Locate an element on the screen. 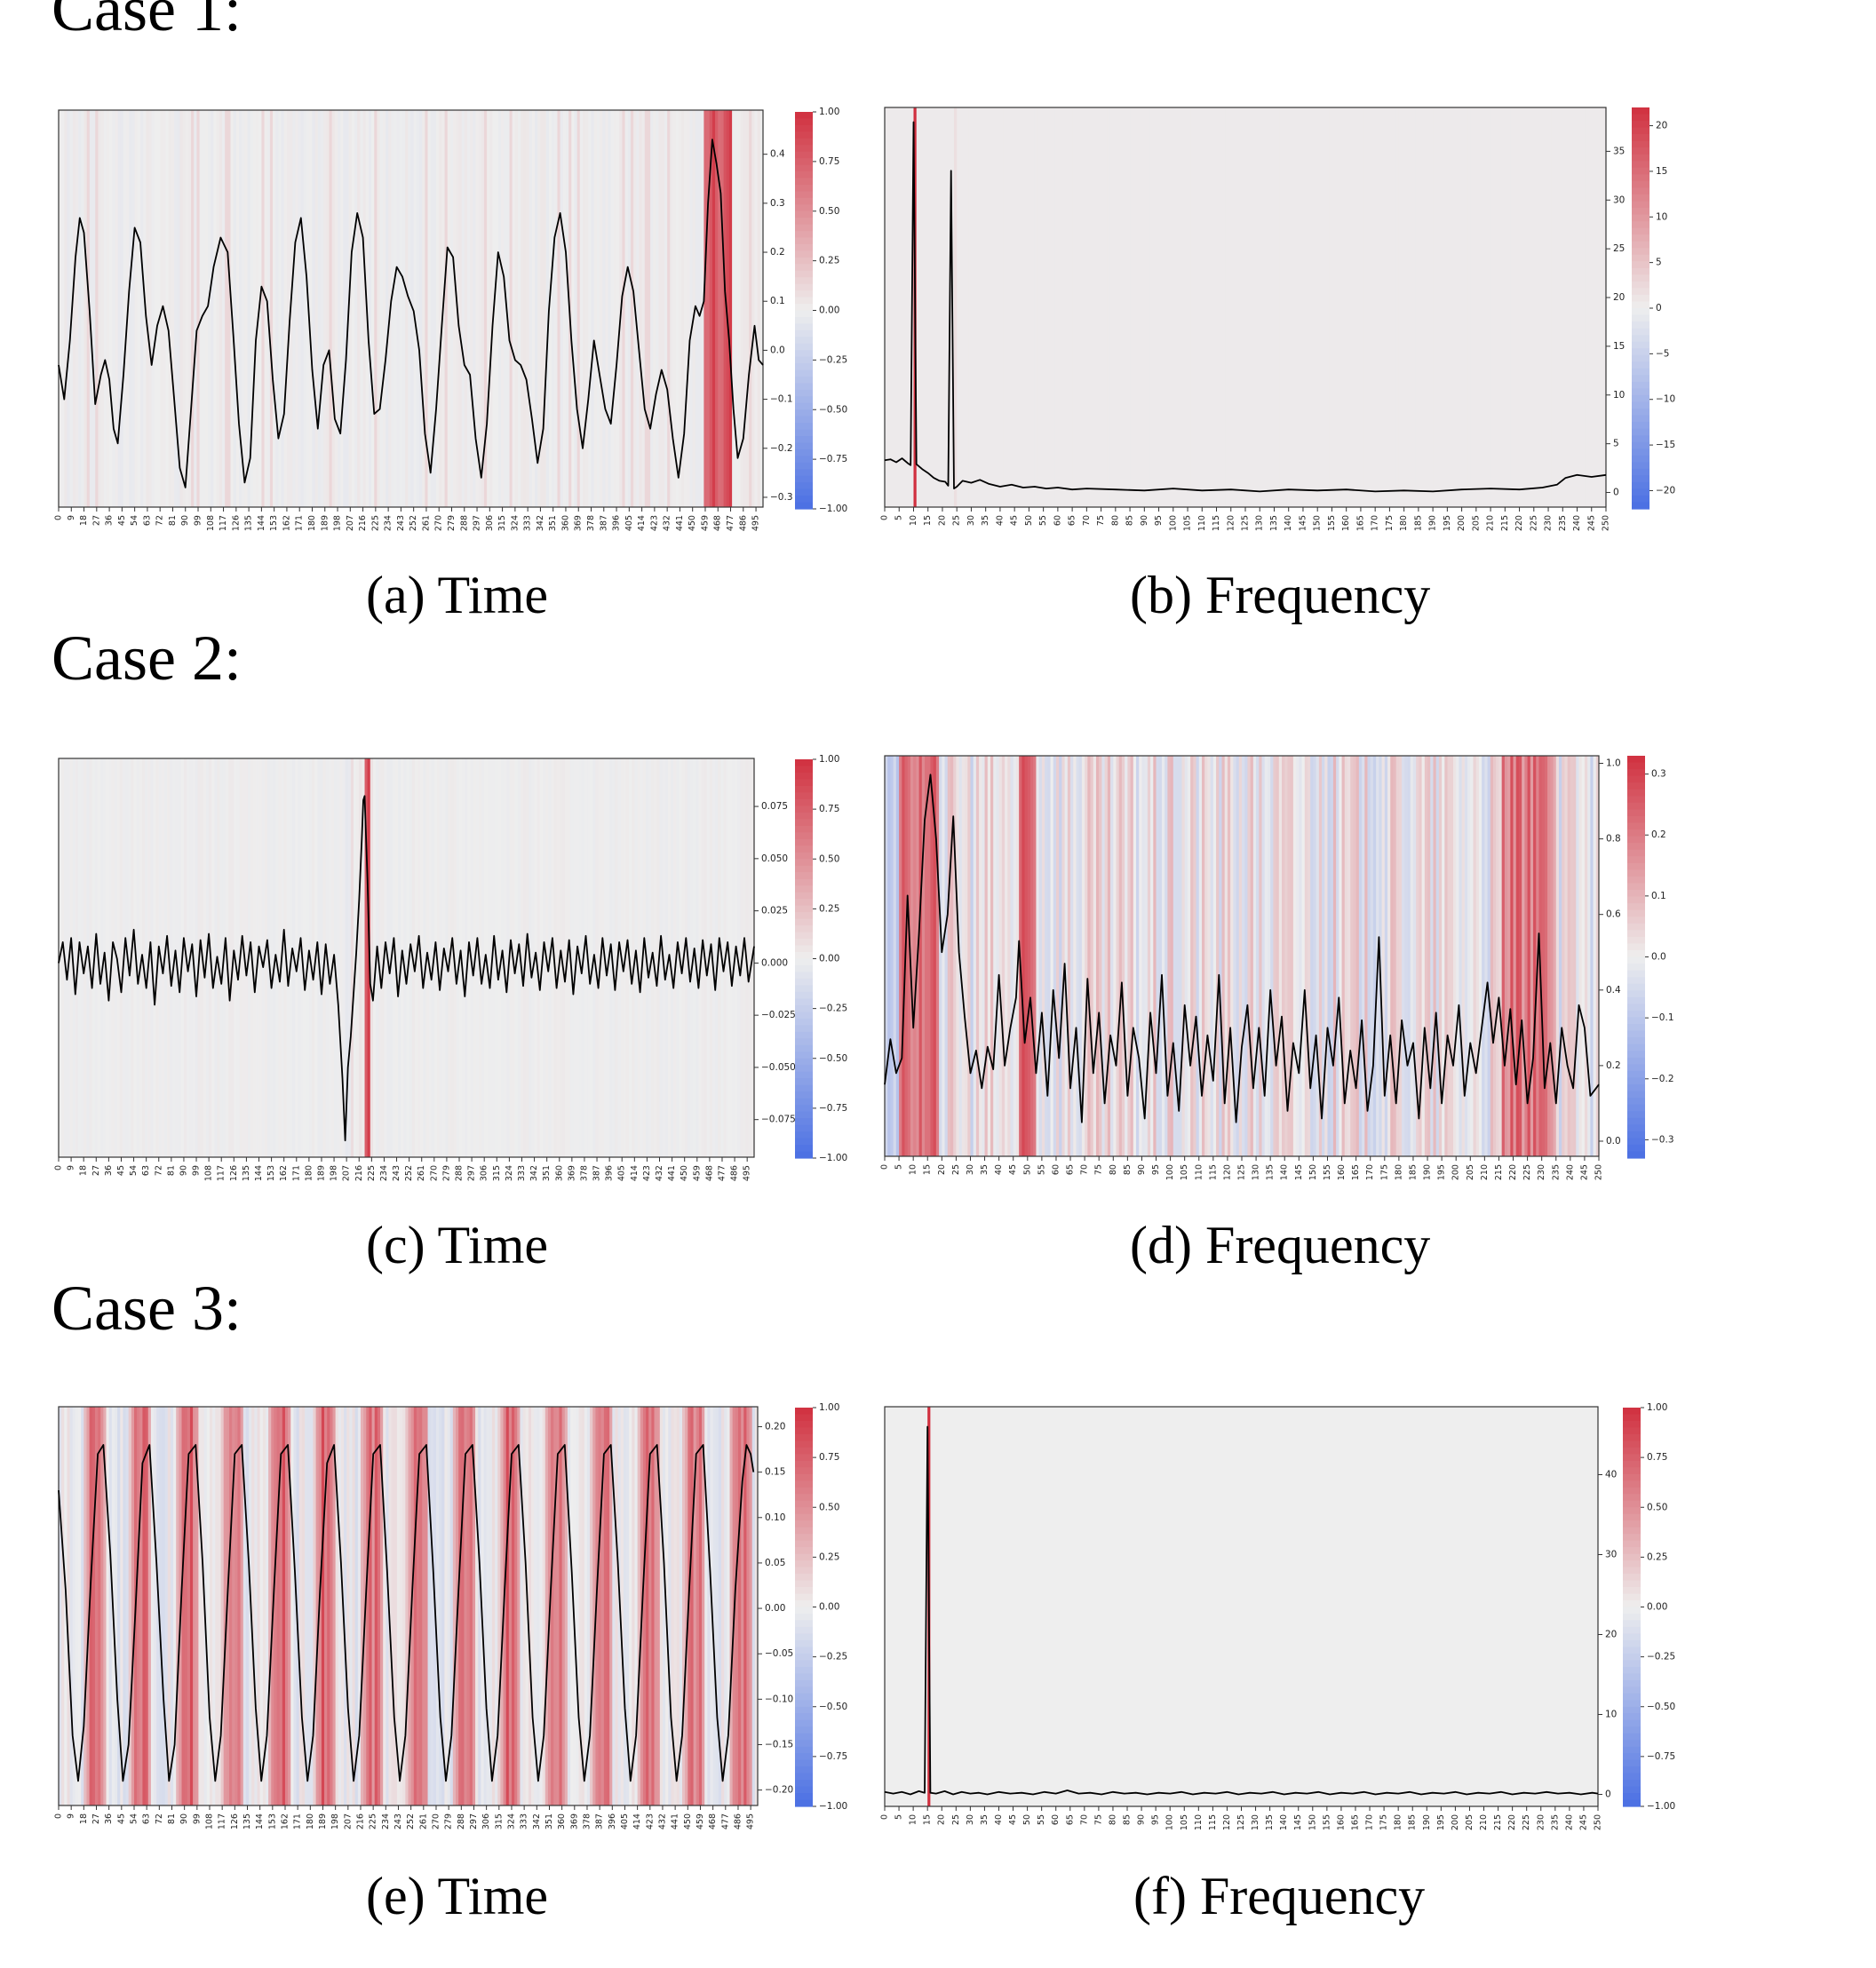 This screenshot has height=1968, width=1876. y-axis: −0.20−0.15−0.10−0.050.000.050.100.150.20 is located at coordinates (775, 1609).